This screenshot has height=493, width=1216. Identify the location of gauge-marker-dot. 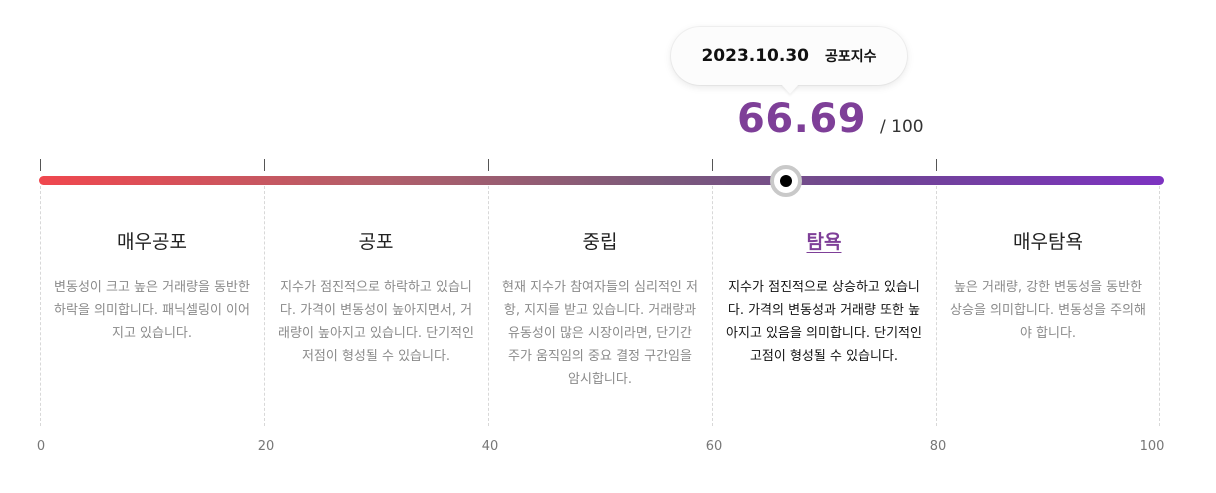
(786, 181).